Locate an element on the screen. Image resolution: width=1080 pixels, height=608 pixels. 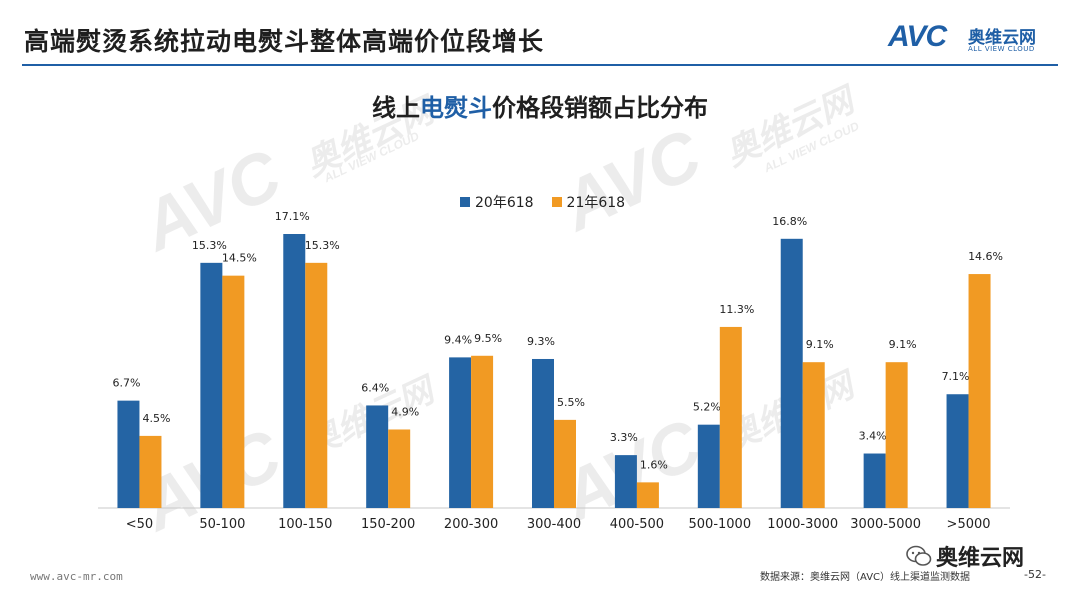
data-label-series1-0: 6.7% is located at coordinates (126, 383).